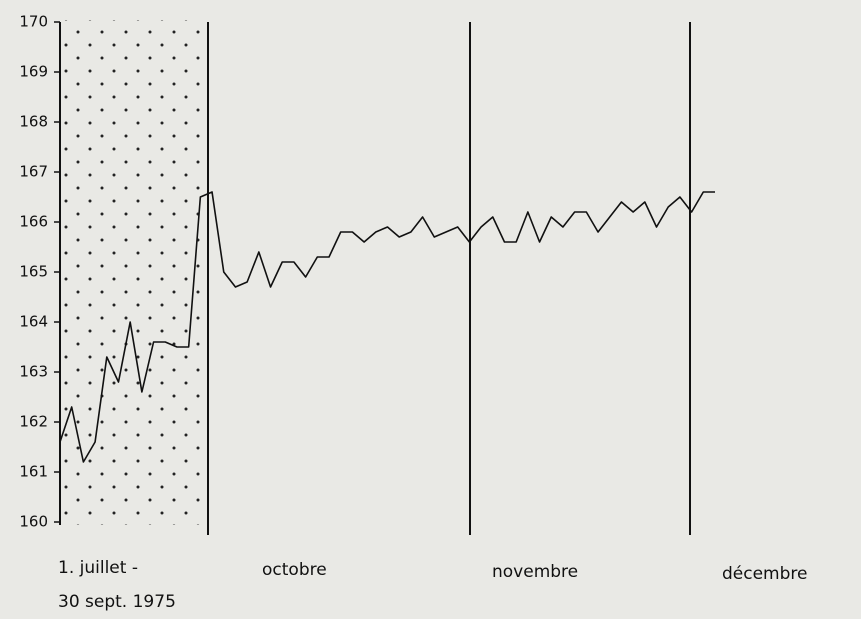  Describe the element at coordinates (117, 602) in the screenshot. I see `period-label: 30 sept. 1975` at that location.